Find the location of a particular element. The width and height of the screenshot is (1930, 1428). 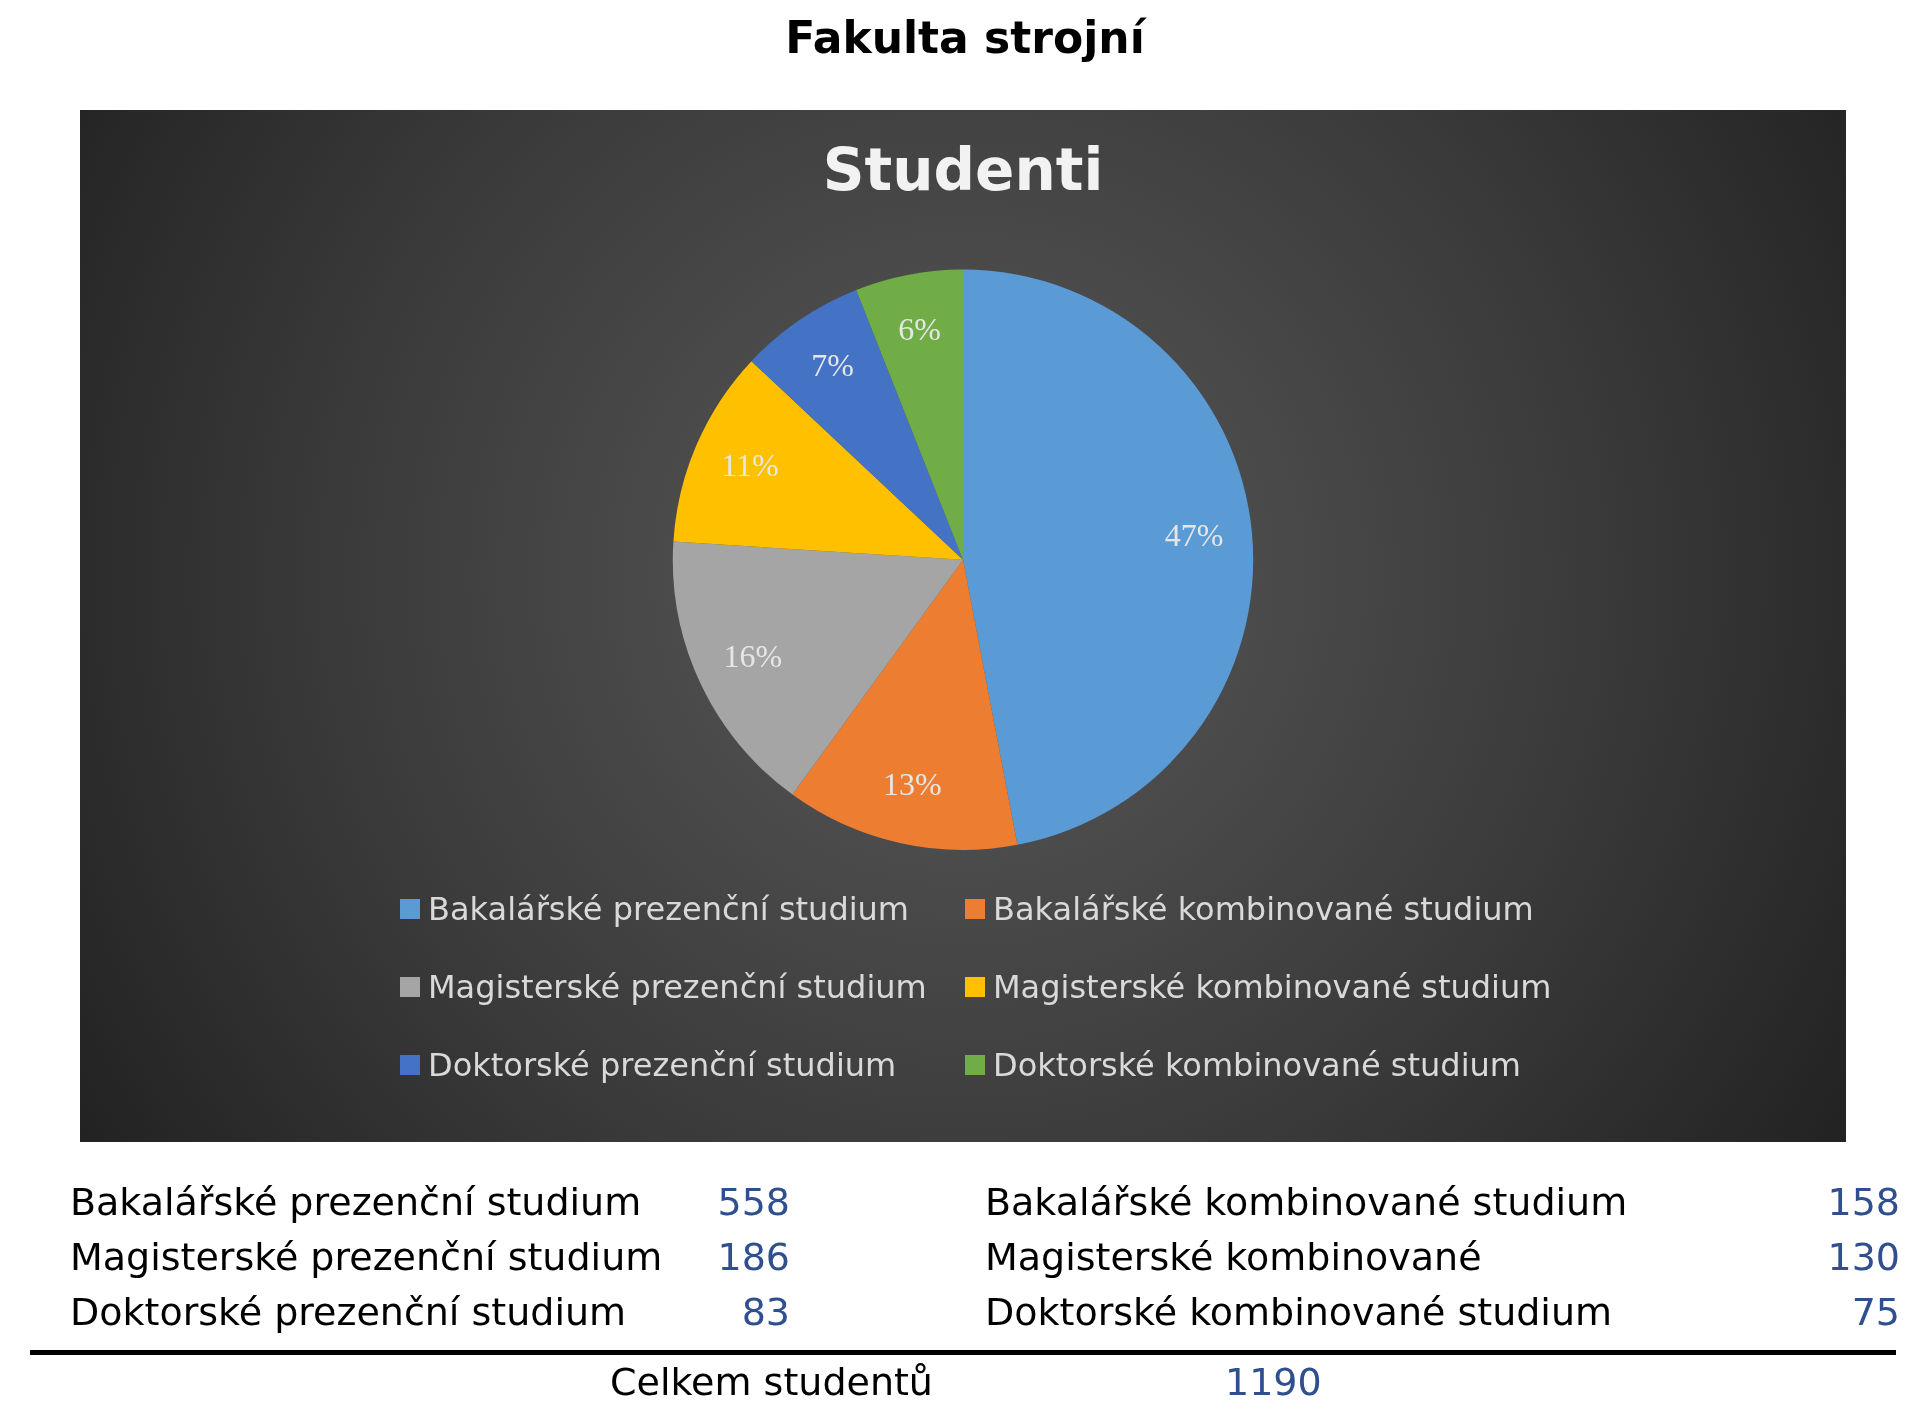

text: Doktorské prezenční studium is located at coordinates (348, 1312).